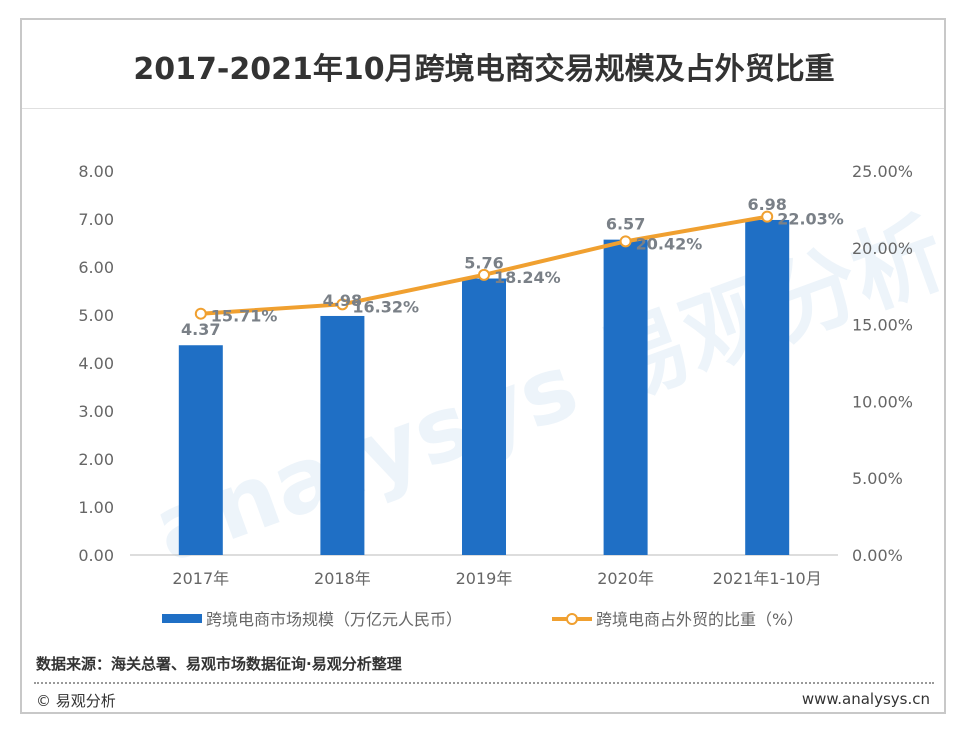  What do you see at coordinates (96, 171) in the screenshot?
I see `left-tick-label: 8.00` at bounding box center [96, 171].